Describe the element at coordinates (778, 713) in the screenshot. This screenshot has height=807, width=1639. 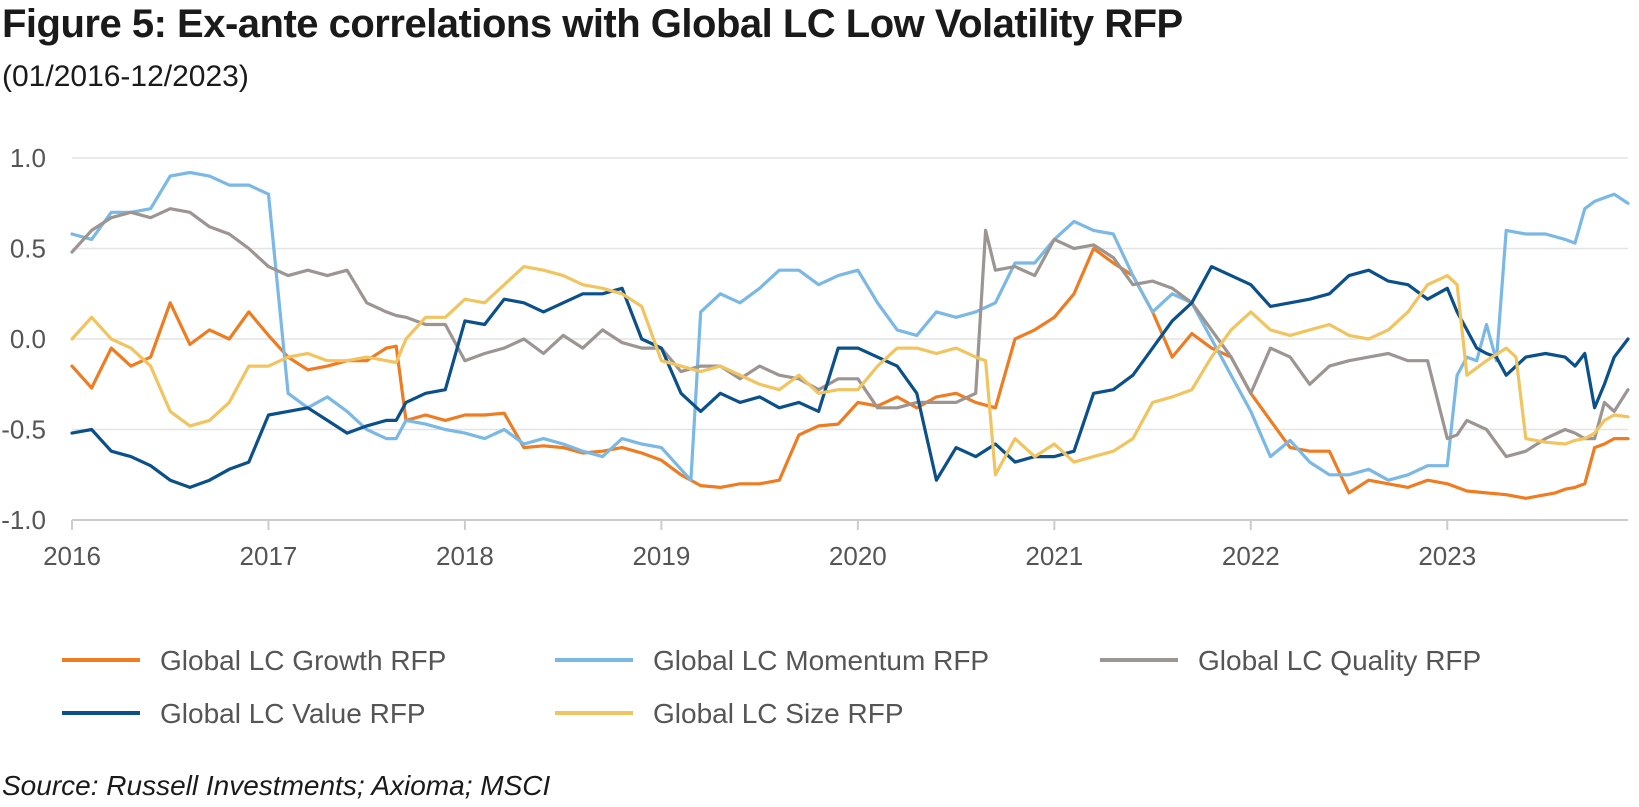
I see `legend-label: Global LC Size RFP` at that location.